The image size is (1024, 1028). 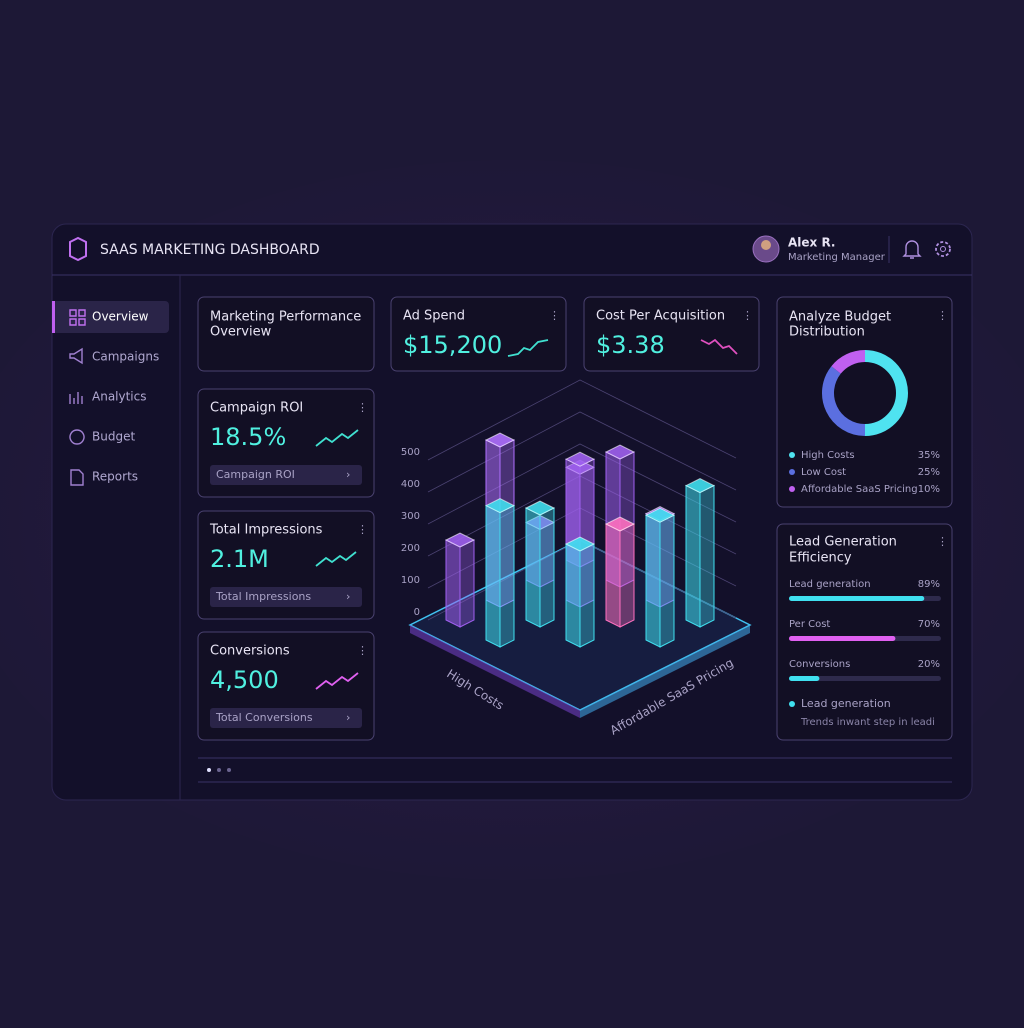 I want to click on legend-label: Affordable SaaS Pricing, so click(x=859, y=489).